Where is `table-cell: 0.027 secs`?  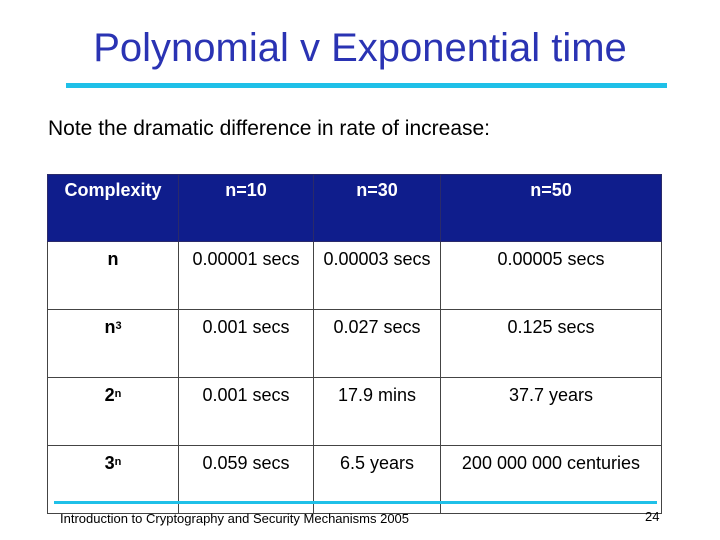
table-cell: 0.027 secs is located at coordinates (377, 343).